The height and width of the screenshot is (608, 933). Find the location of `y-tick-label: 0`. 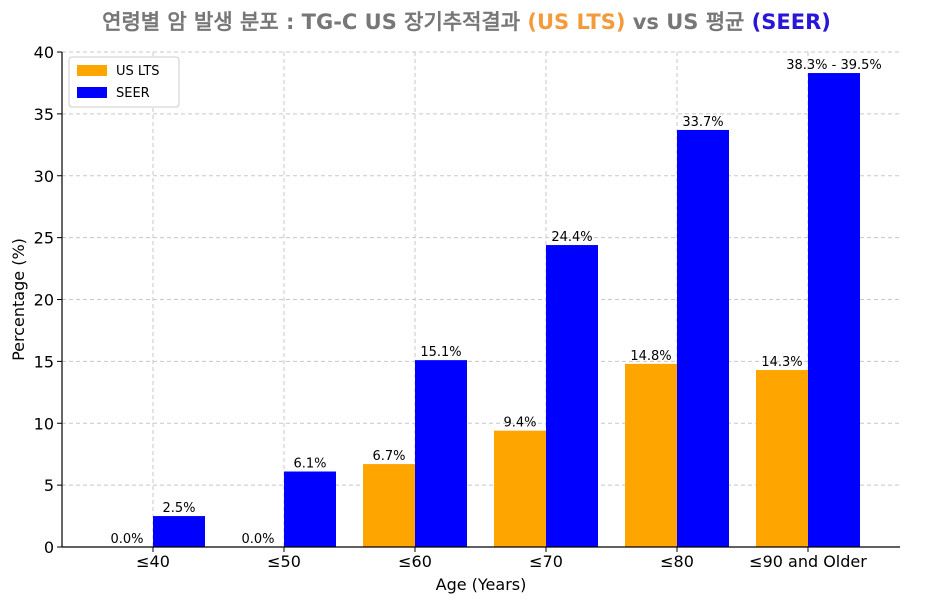

y-tick-label: 0 is located at coordinates (49, 547).